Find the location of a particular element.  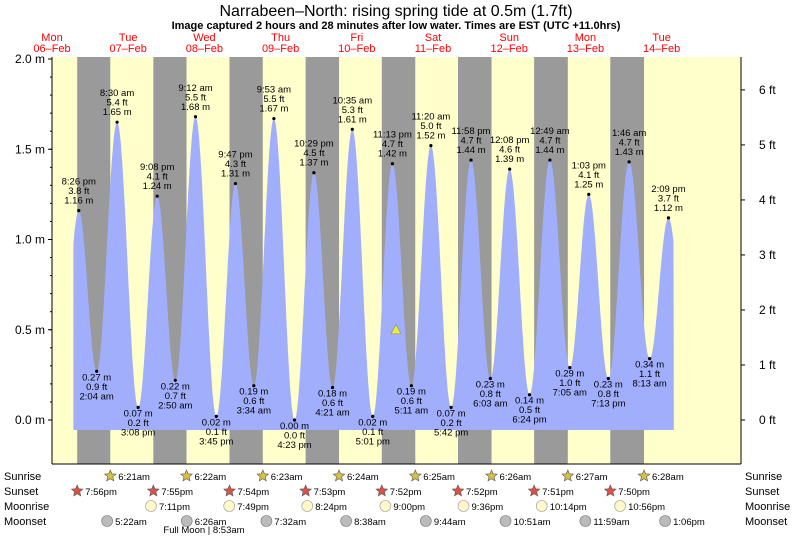

sunset-time: 7:54pm is located at coordinates (253, 492).